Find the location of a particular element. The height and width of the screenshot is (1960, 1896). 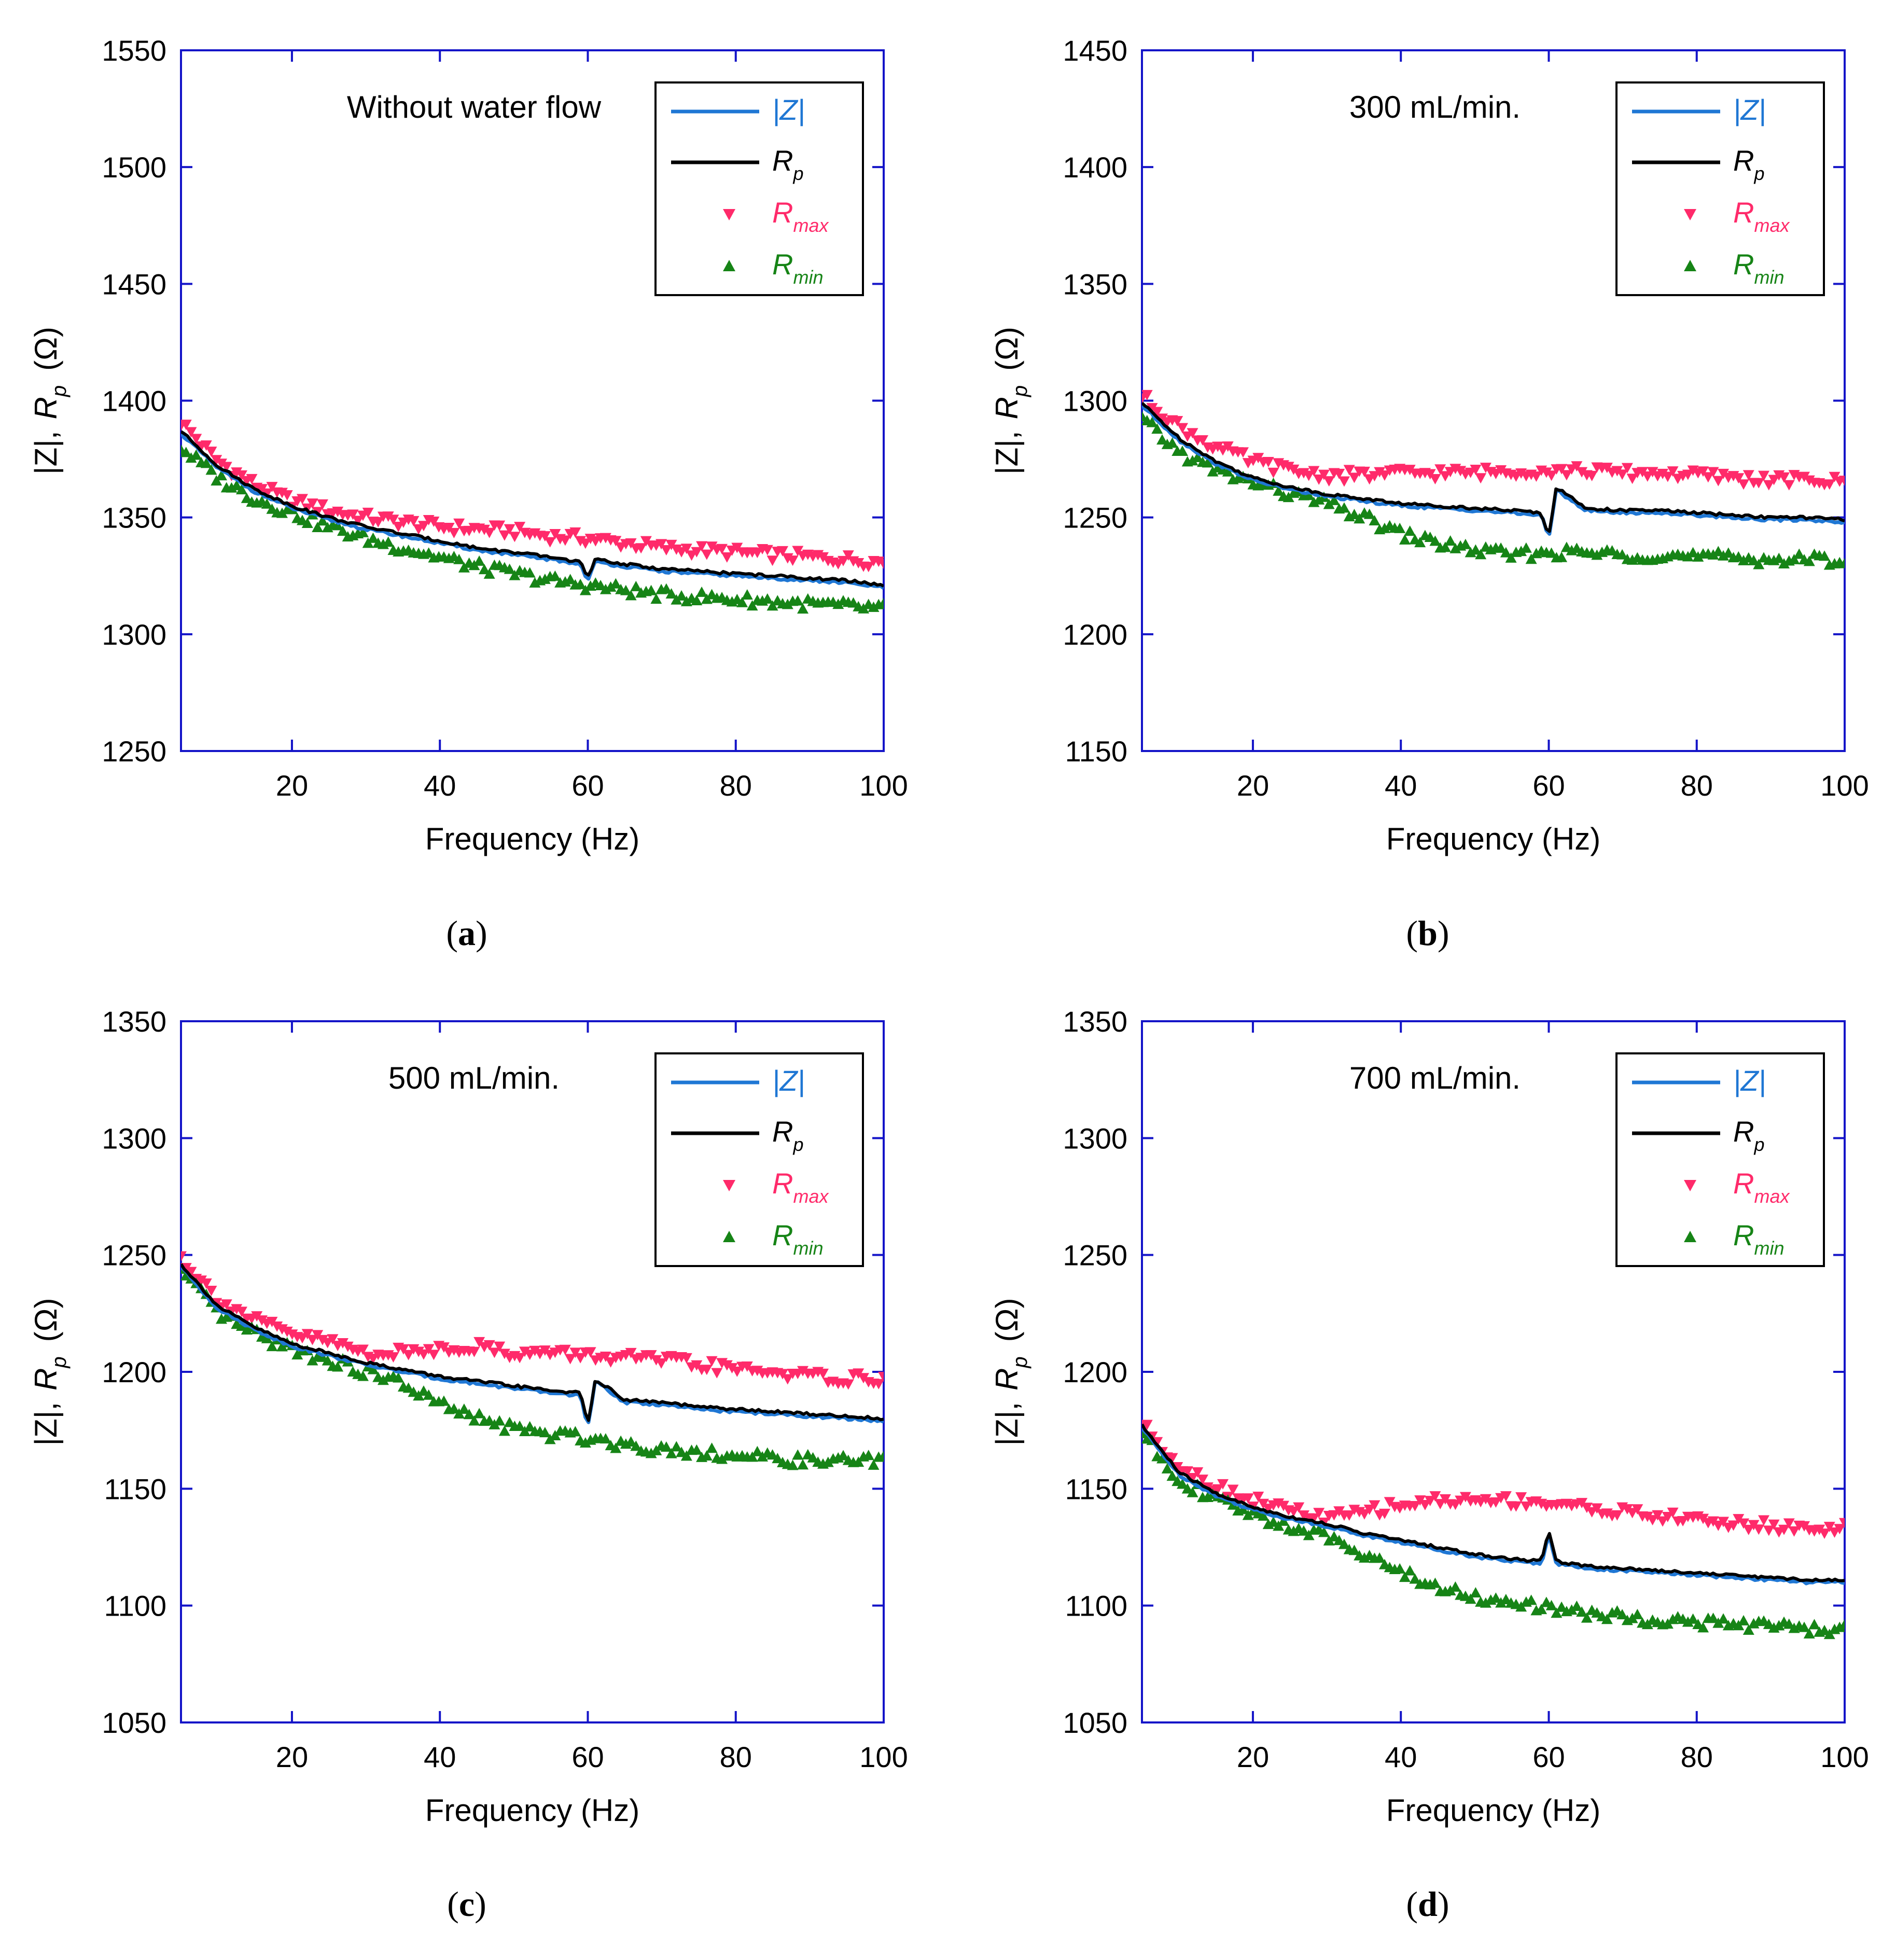

panel-annotation: 700 mL/min. is located at coordinates (1435, 1078).